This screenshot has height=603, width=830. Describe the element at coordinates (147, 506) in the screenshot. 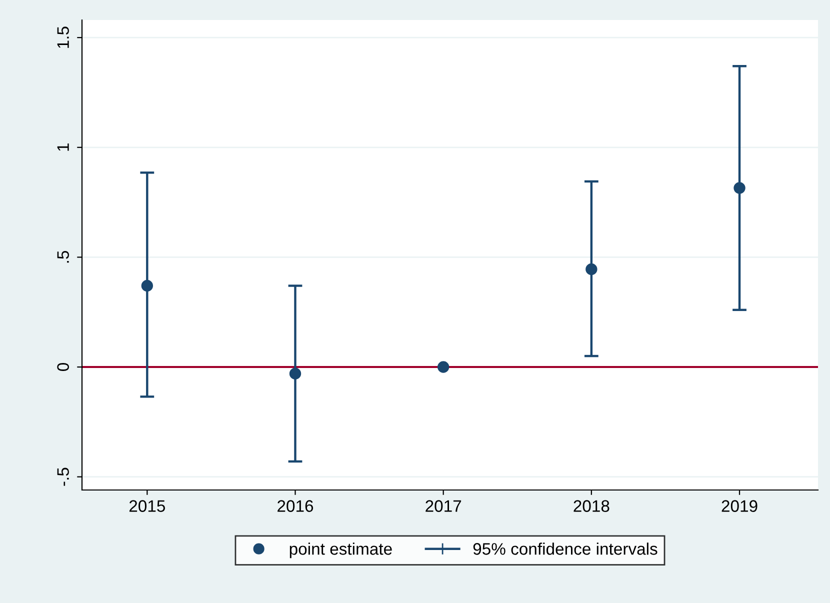

I see `x-tick-label: 2015` at that location.